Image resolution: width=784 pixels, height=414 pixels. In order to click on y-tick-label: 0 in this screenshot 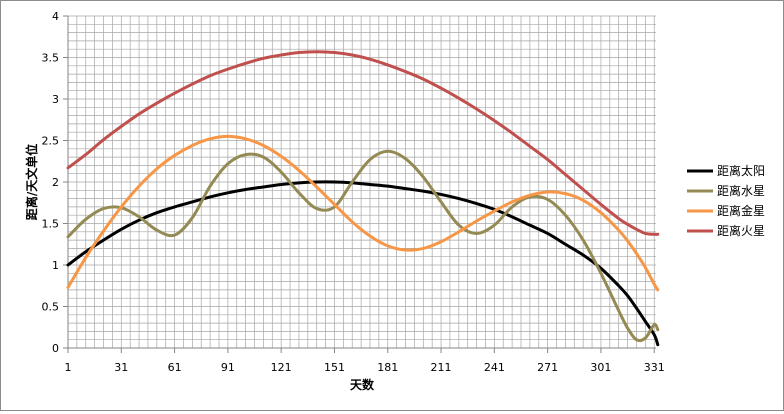, I will do `click(55, 348)`.